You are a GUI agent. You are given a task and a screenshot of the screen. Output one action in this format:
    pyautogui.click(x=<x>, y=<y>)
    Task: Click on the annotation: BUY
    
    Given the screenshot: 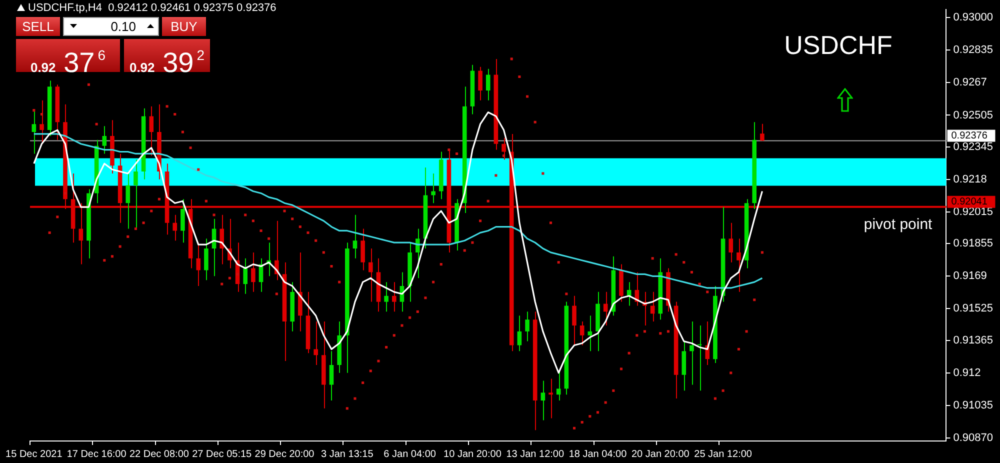 What is the action you would take?
    pyautogui.click(x=184, y=26)
    